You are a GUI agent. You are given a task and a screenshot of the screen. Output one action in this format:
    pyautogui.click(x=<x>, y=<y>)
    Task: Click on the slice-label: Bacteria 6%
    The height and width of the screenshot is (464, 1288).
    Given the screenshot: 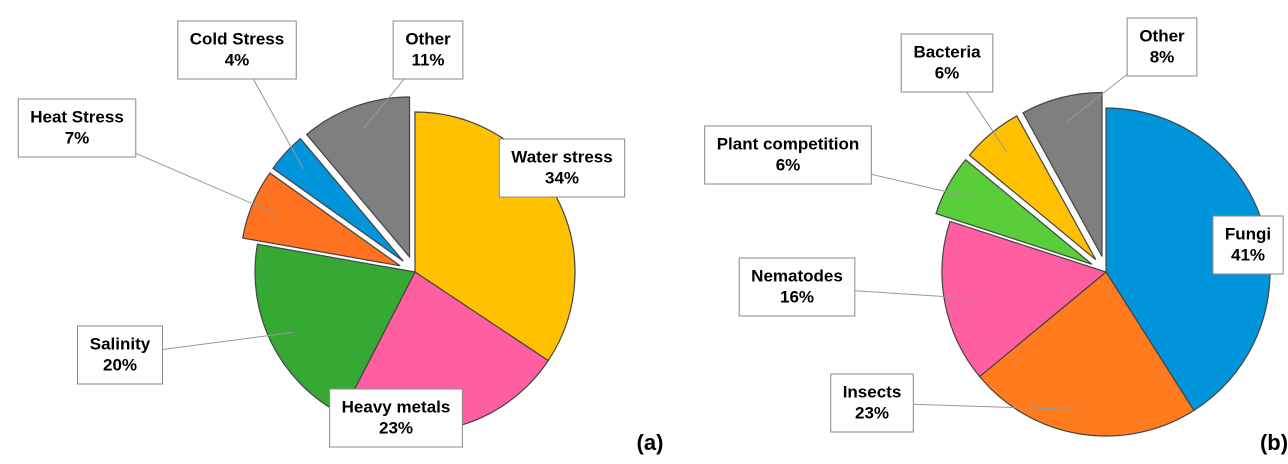 What is the action you would take?
    pyautogui.click(x=947, y=63)
    